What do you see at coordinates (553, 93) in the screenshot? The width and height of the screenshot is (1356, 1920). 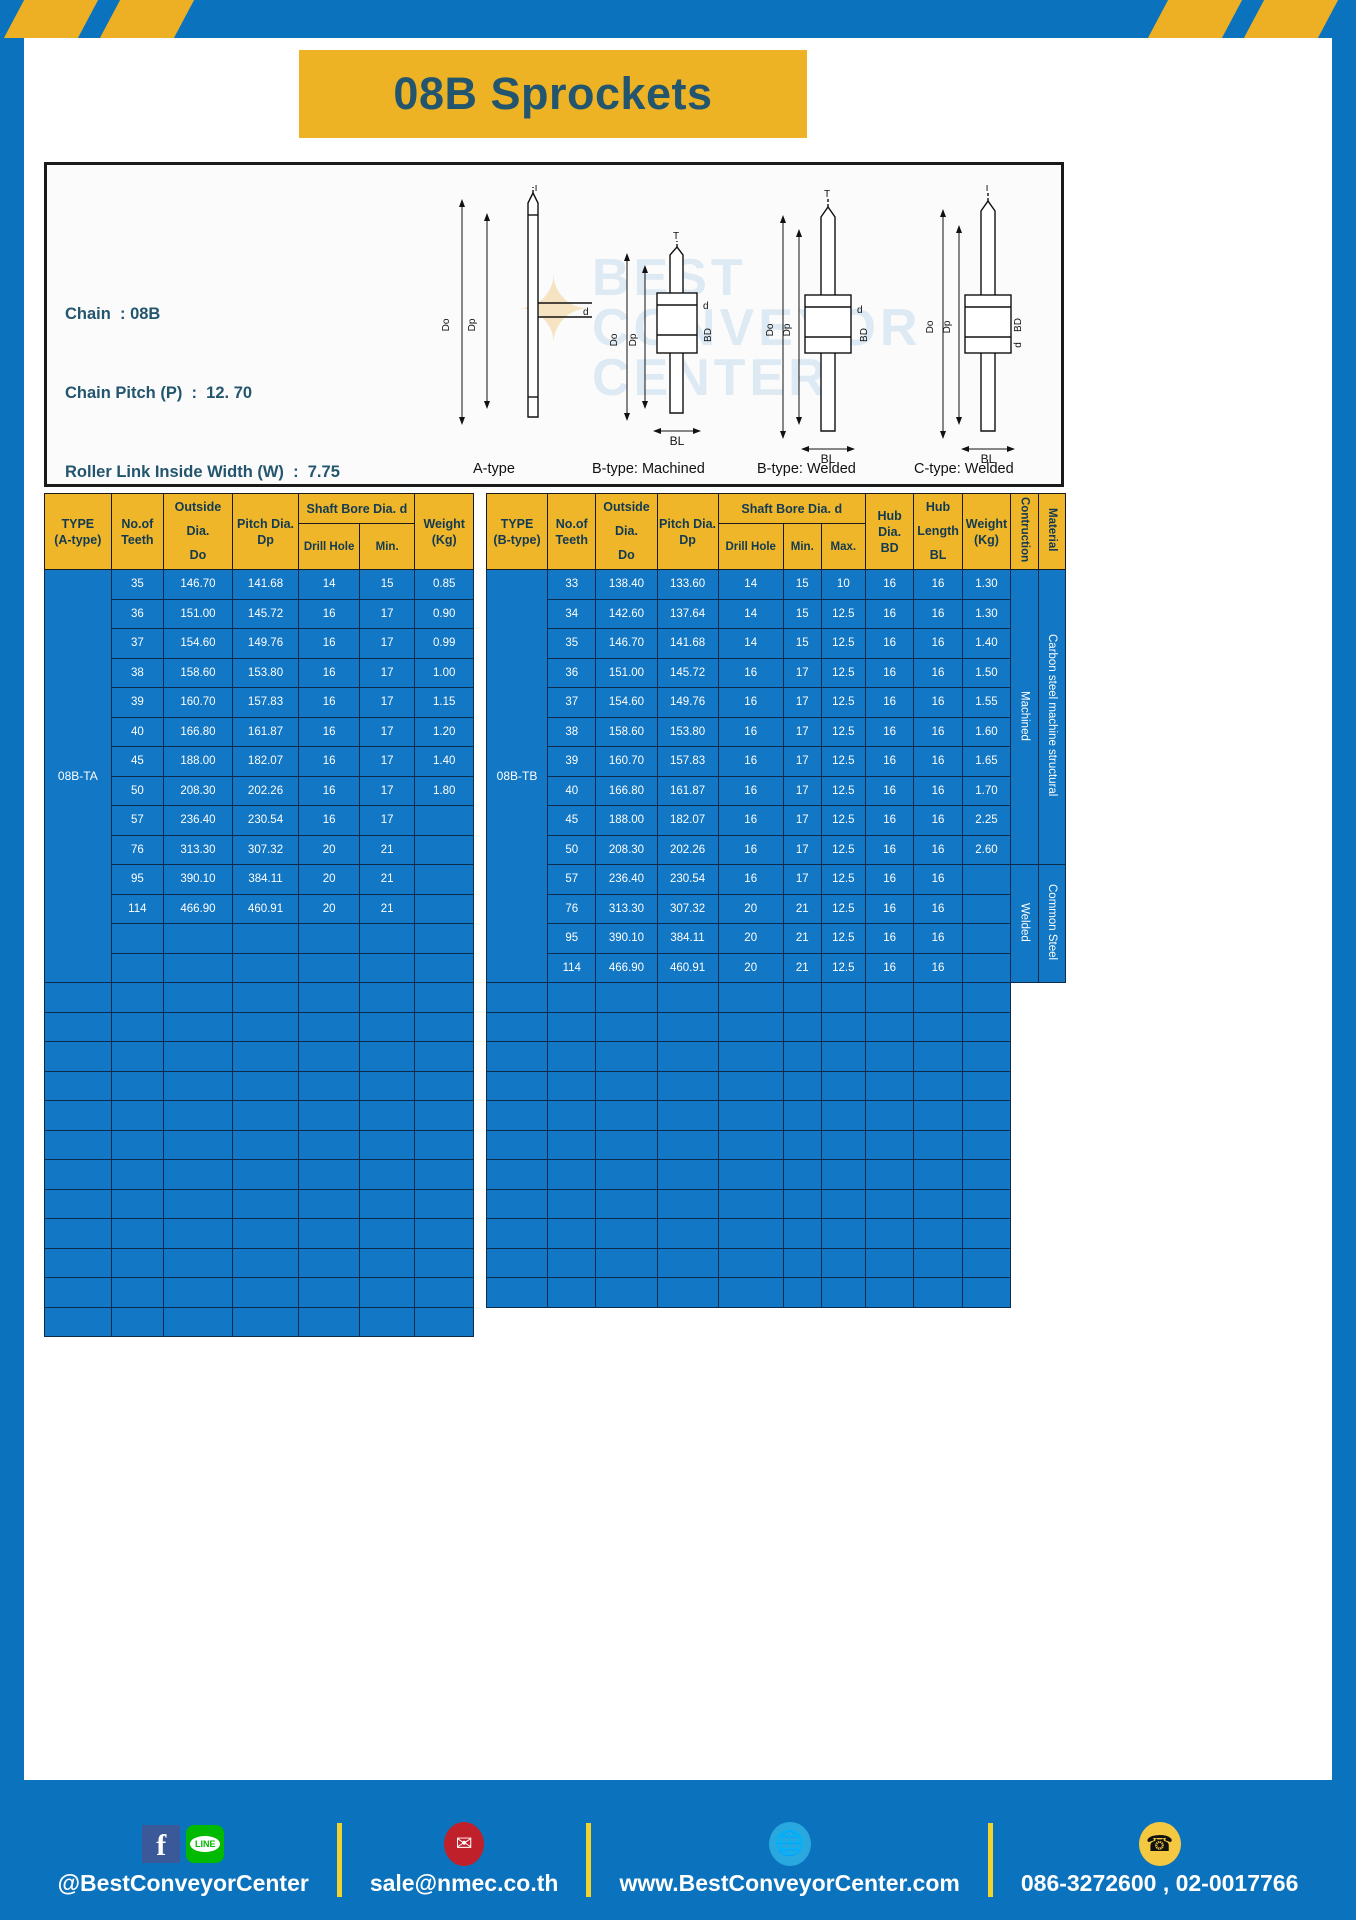 I see `page-title: 08B Sprockets` at bounding box center [553, 93].